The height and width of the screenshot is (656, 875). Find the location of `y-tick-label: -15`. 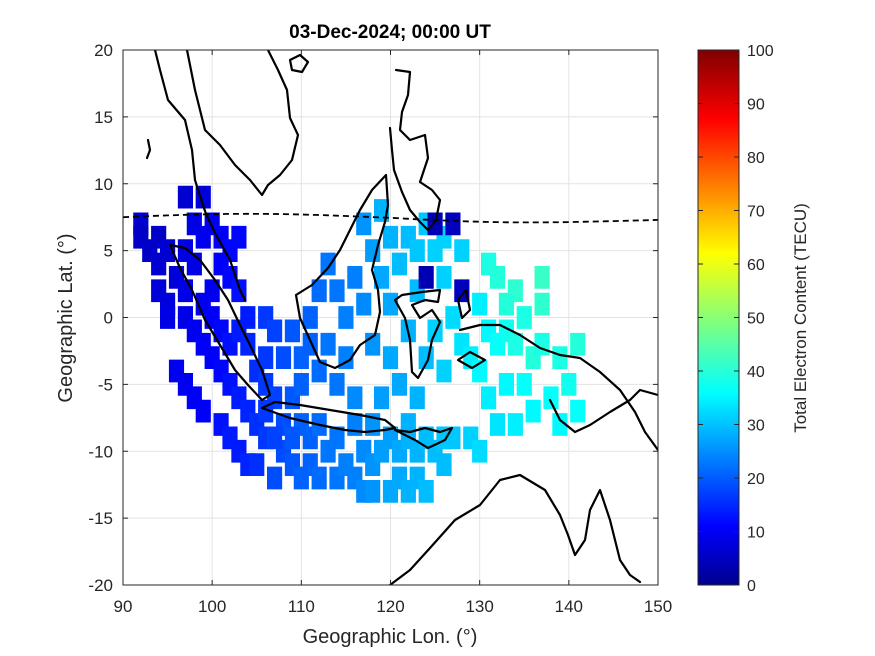

y-tick-label: -15 is located at coordinates (100, 518).